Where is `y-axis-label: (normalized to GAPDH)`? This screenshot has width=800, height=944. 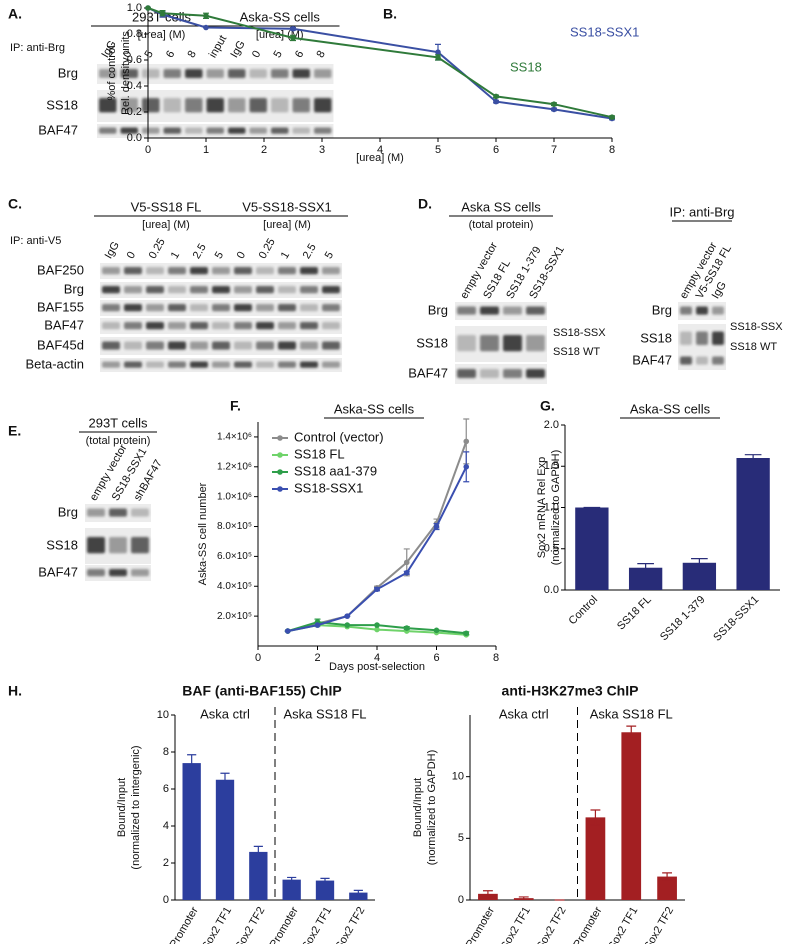
y-axis-label: (normalized to GAPDH) is located at coordinates (432, 808).